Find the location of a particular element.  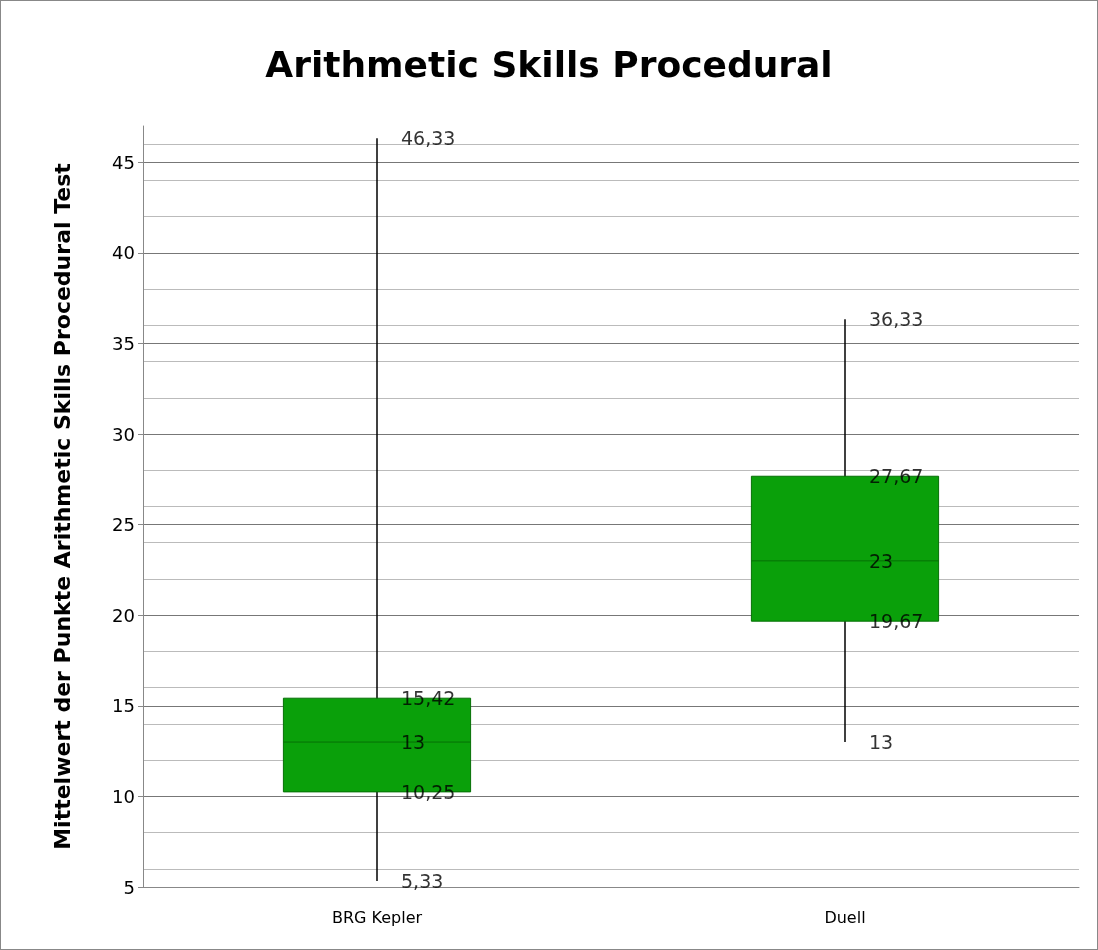

x-tick-label: BRG Kepler is located at coordinates (377, 917).